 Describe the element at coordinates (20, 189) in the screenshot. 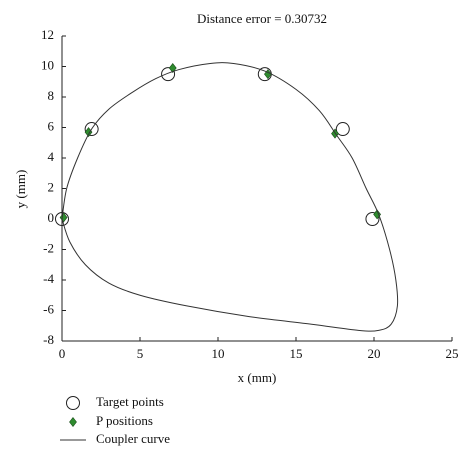

I see `y-axis-label: y (mm)` at that location.